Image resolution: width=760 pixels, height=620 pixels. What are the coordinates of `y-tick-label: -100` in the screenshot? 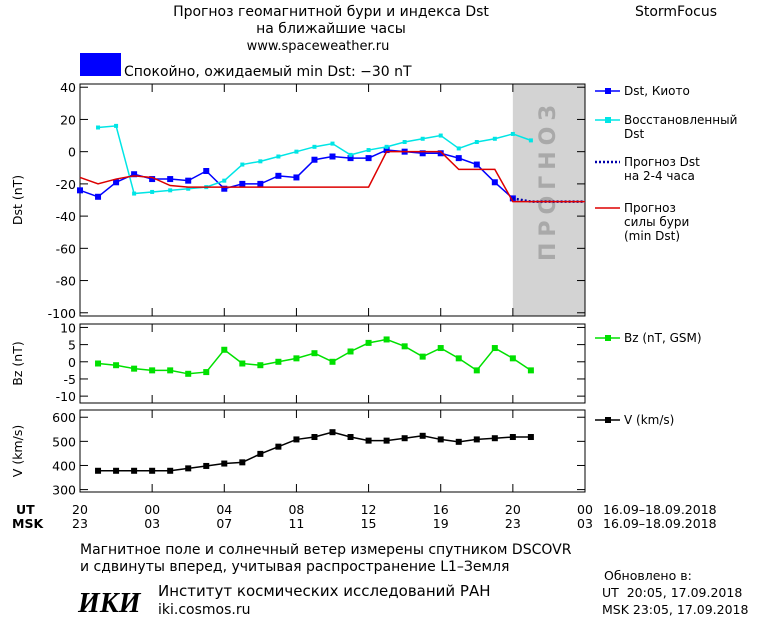 It's located at (62, 313).